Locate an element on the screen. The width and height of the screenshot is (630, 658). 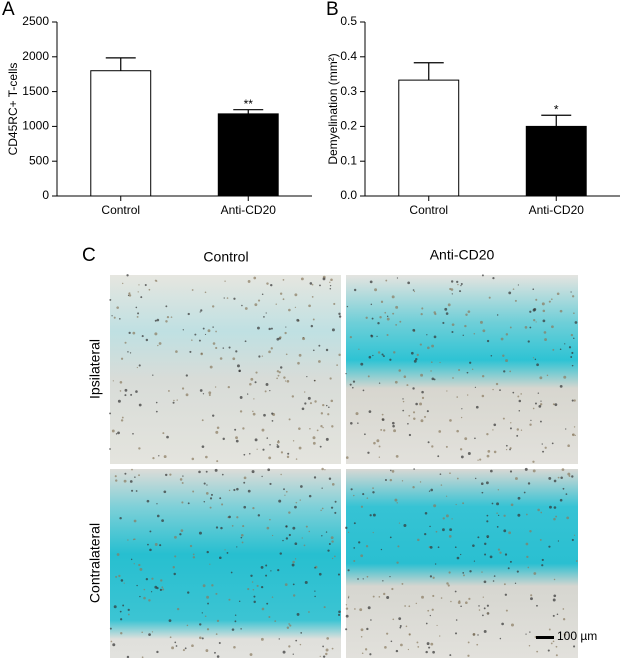
micrograph is located at coordinates (462, 563).